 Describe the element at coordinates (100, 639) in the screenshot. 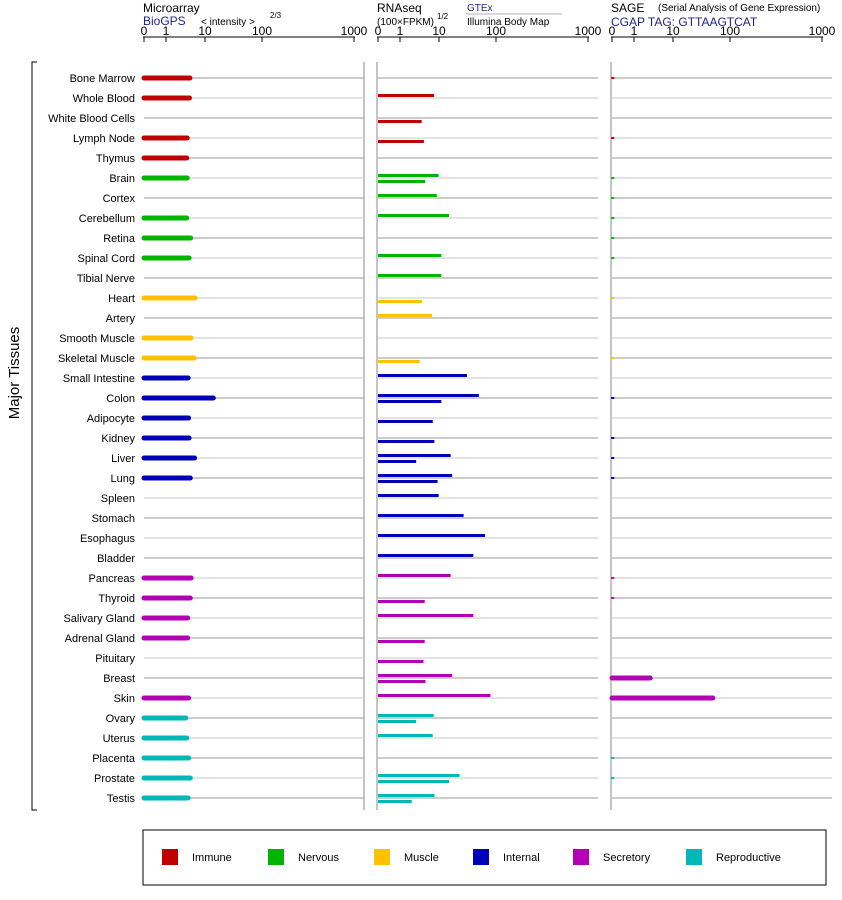

I see `tissue-label: Adrenal Gland` at that location.